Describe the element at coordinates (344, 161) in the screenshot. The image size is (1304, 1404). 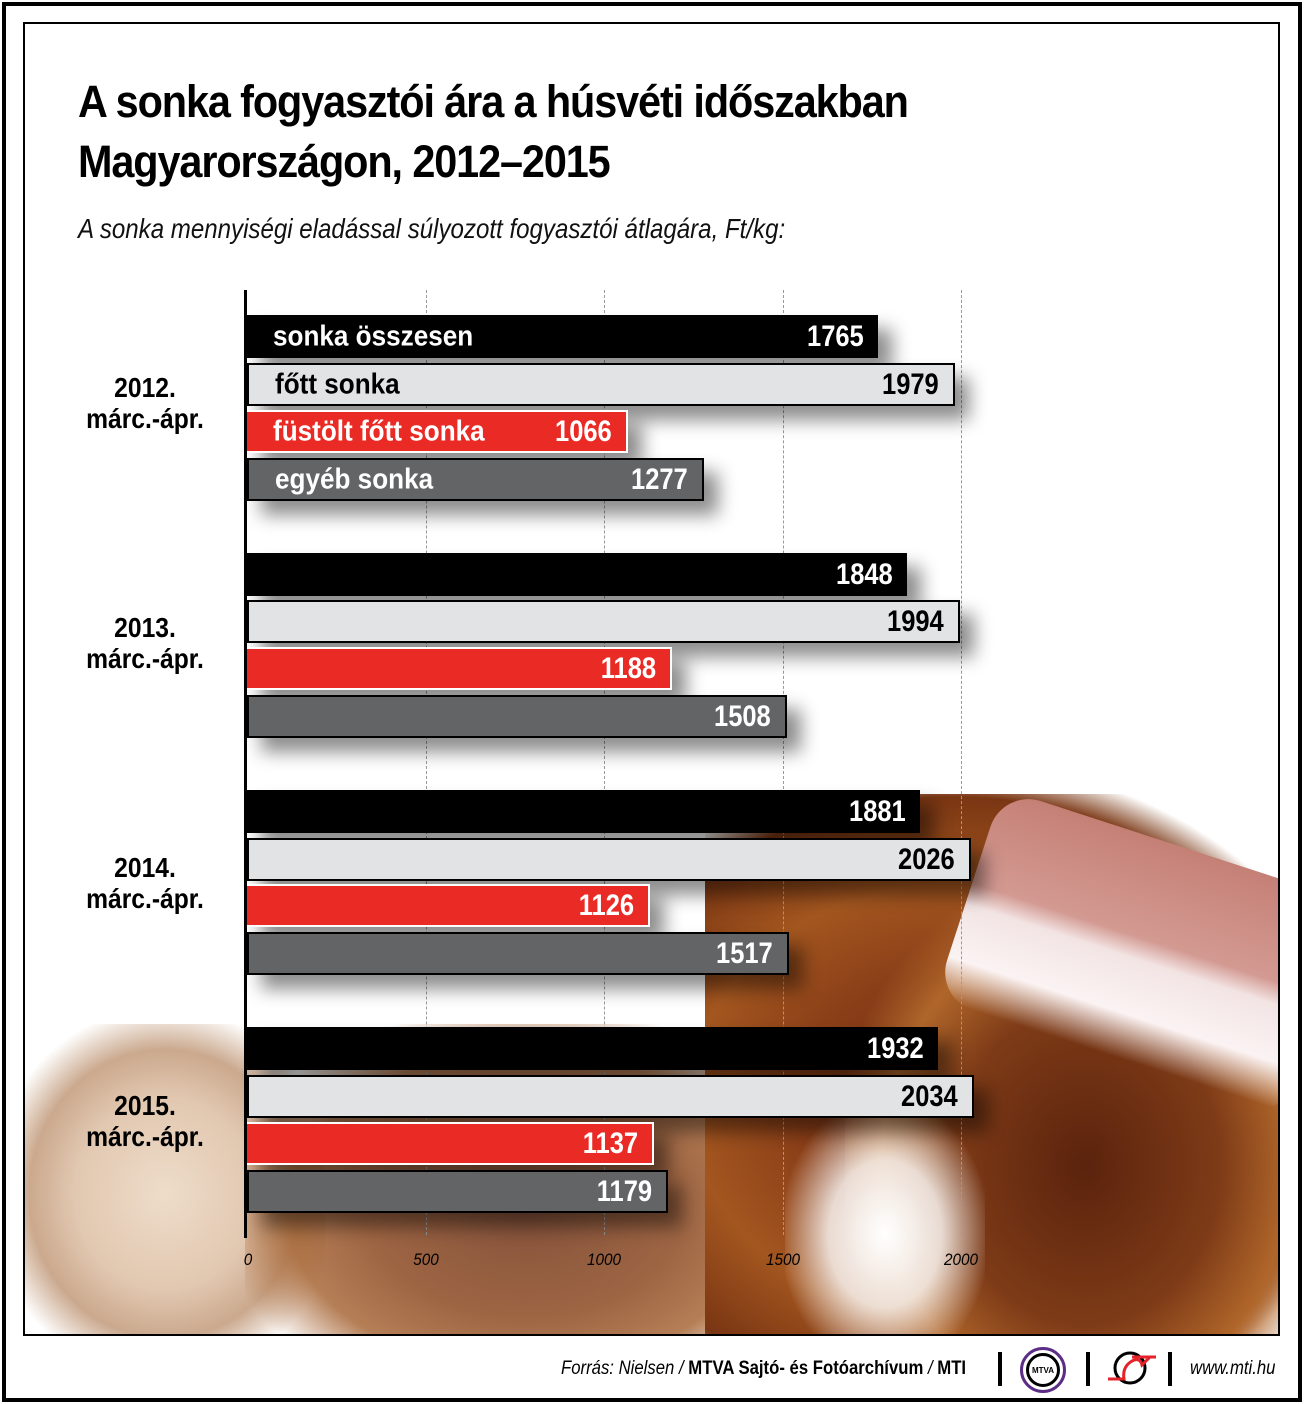
I see `chart-title-line-2: Magyarországon, 2012–2015` at that location.